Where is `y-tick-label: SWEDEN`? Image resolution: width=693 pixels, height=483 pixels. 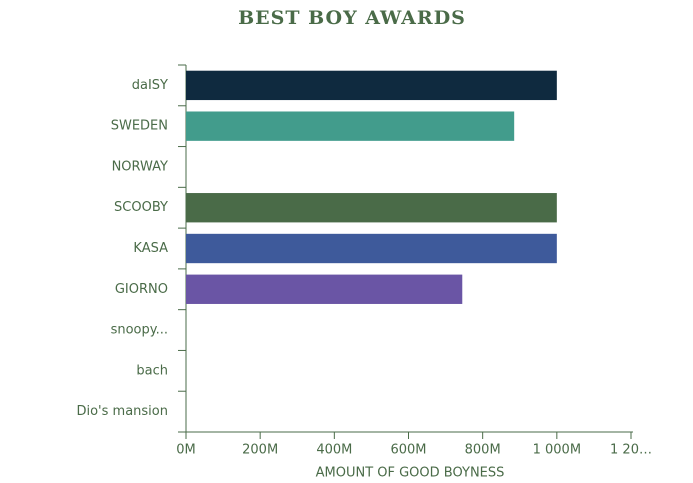 y-tick-label: SWEDEN is located at coordinates (139, 126).